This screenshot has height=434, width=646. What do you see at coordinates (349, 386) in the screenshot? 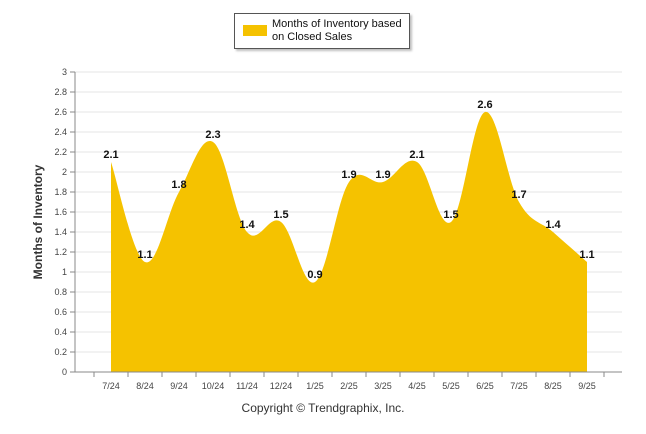
I see `x-tick-label: 2/25` at bounding box center [349, 386].